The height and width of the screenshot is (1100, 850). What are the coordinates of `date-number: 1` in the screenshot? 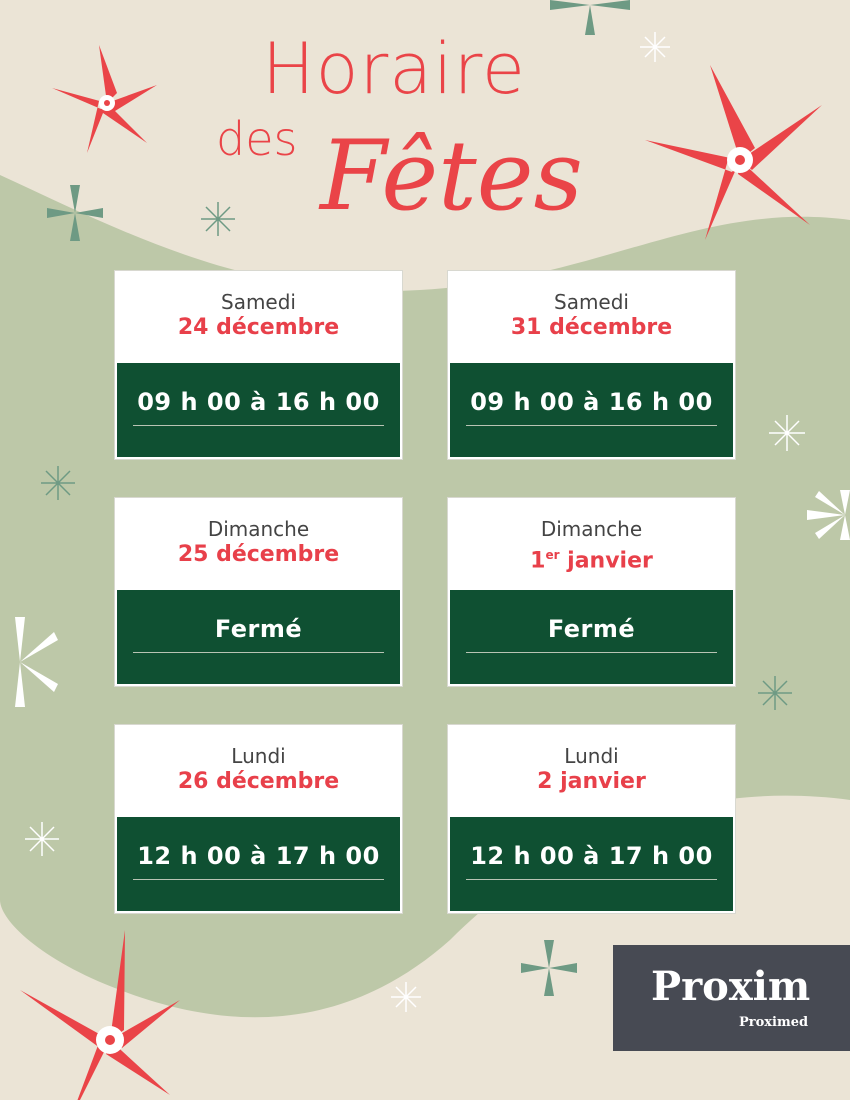 It's located at (538, 561).